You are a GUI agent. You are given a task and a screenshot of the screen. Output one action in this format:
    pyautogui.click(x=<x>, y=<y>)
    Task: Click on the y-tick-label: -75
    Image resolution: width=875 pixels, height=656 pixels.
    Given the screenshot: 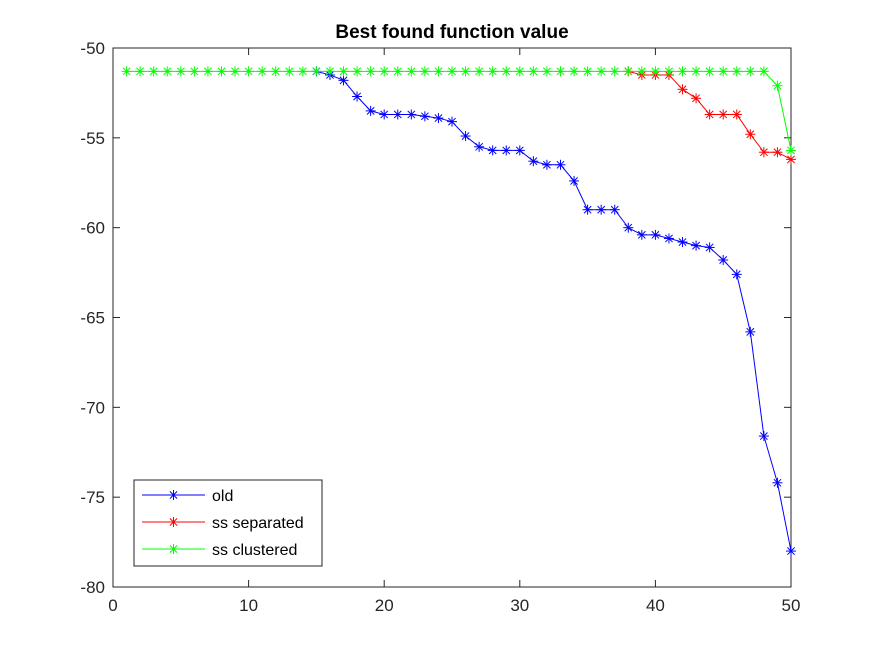 What is the action you would take?
    pyautogui.click(x=92, y=497)
    